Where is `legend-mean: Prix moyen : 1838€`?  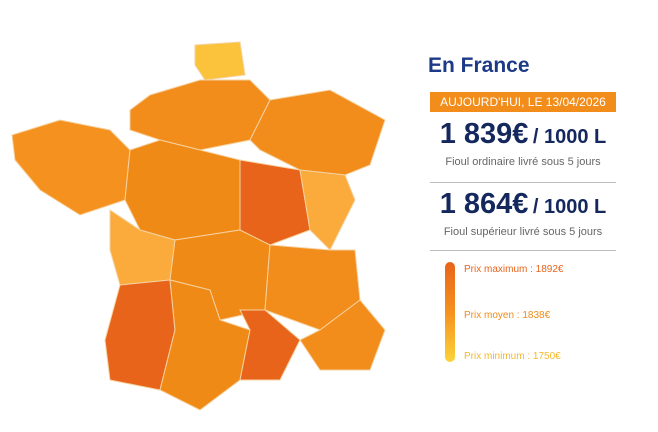 legend-mean: Prix moyen : 1838€ is located at coordinates (507, 315).